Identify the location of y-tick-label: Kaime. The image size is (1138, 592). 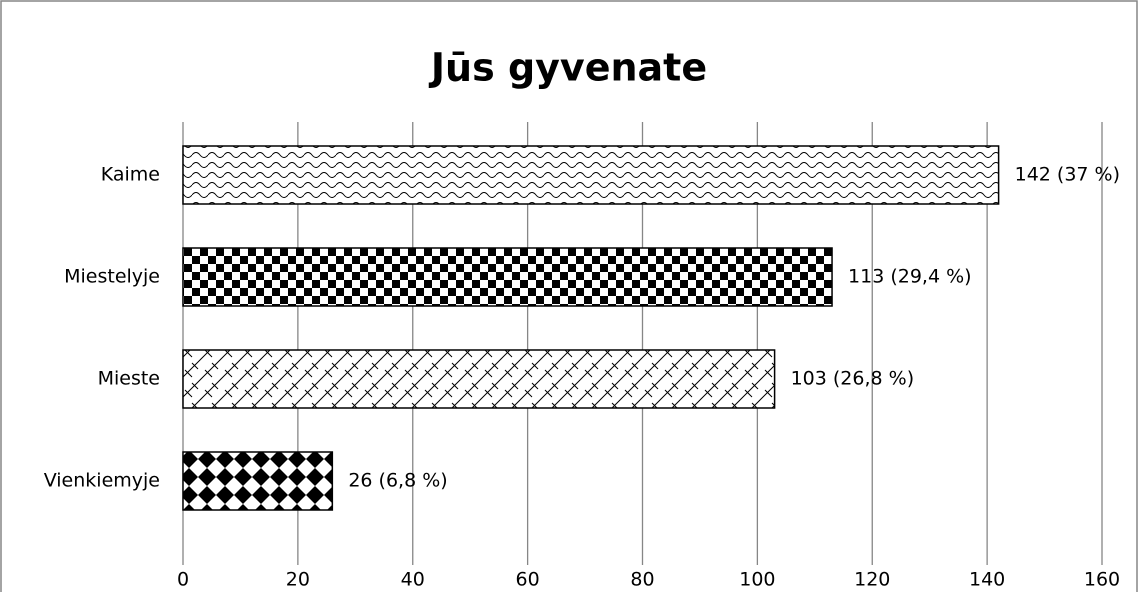
(130, 175).